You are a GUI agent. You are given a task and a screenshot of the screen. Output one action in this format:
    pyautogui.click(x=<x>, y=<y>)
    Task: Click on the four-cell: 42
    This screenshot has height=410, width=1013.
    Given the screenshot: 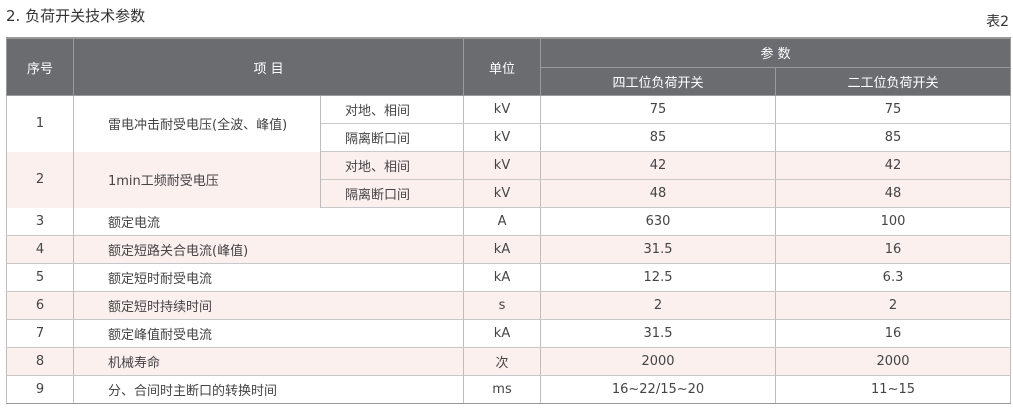 What is the action you would take?
    pyautogui.click(x=658, y=165)
    